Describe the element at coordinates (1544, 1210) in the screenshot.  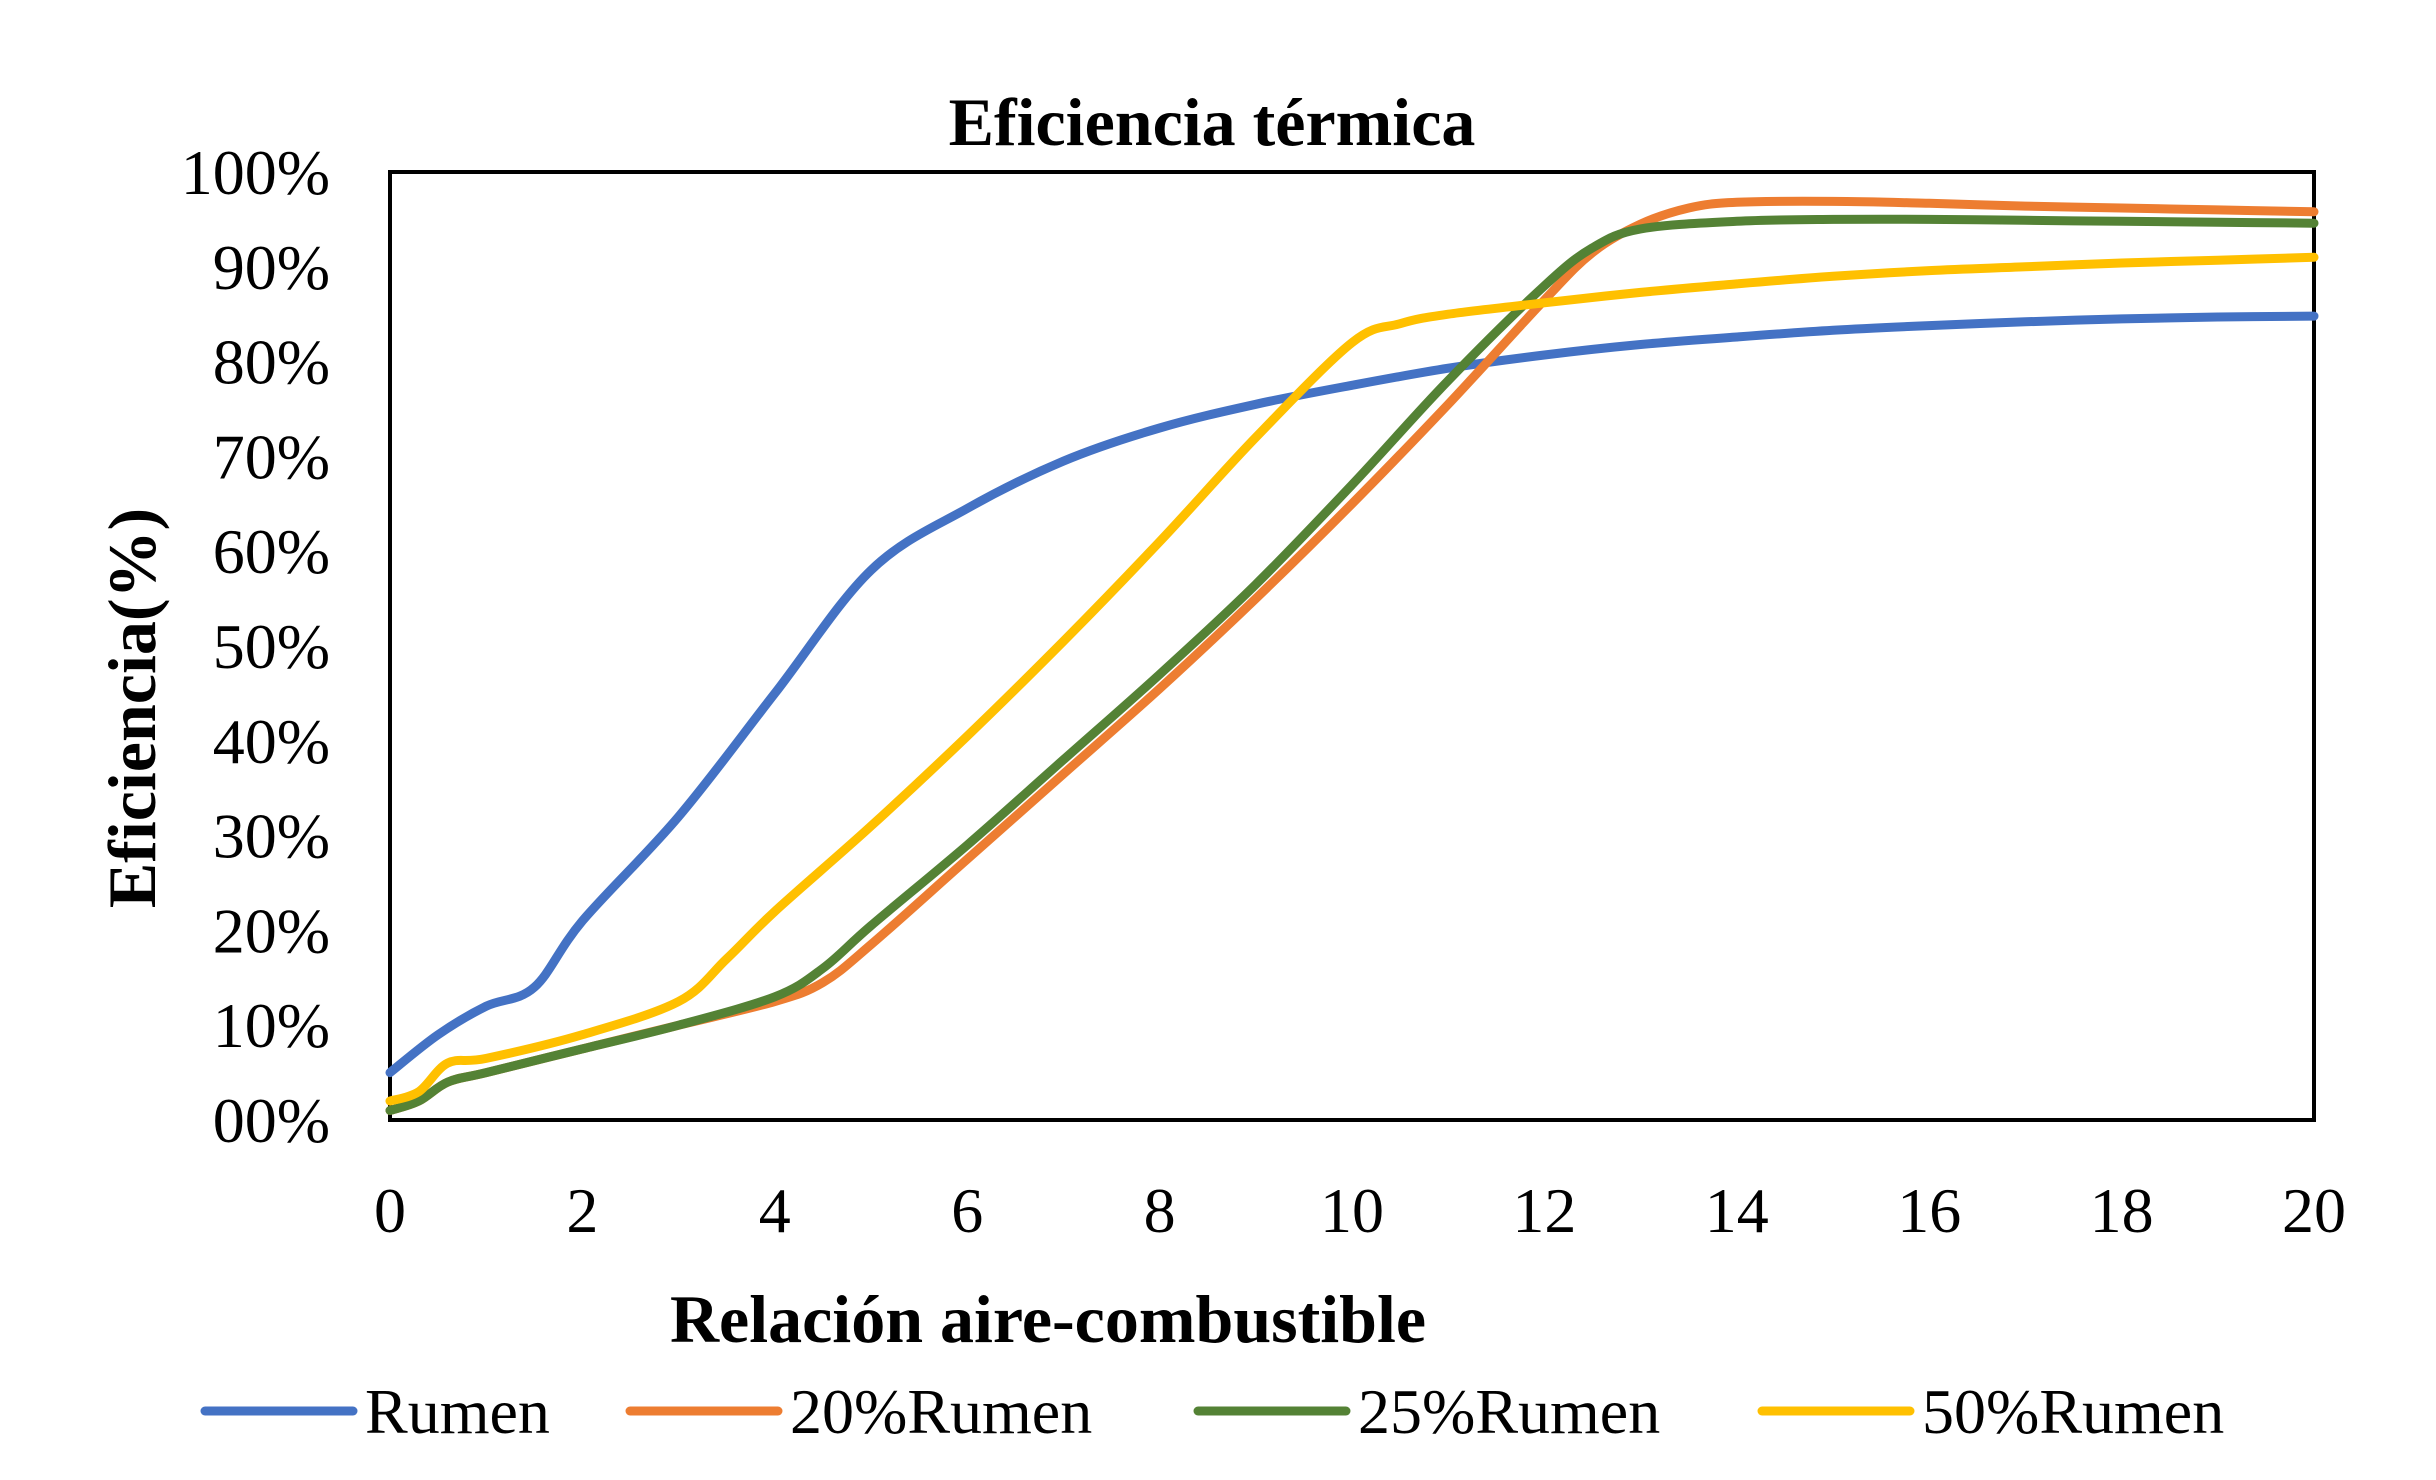
I see `x-tick-label: 12` at that location.